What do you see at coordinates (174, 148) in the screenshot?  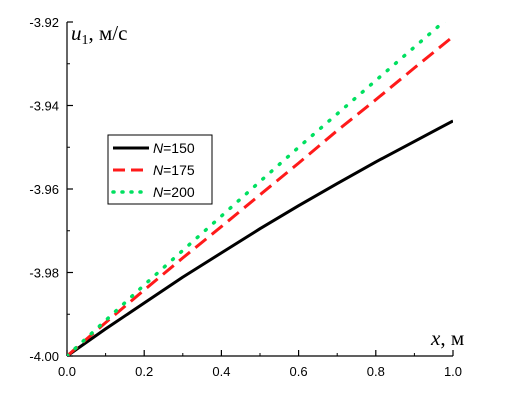 I see `legend-label-n150: N=150` at bounding box center [174, 148].